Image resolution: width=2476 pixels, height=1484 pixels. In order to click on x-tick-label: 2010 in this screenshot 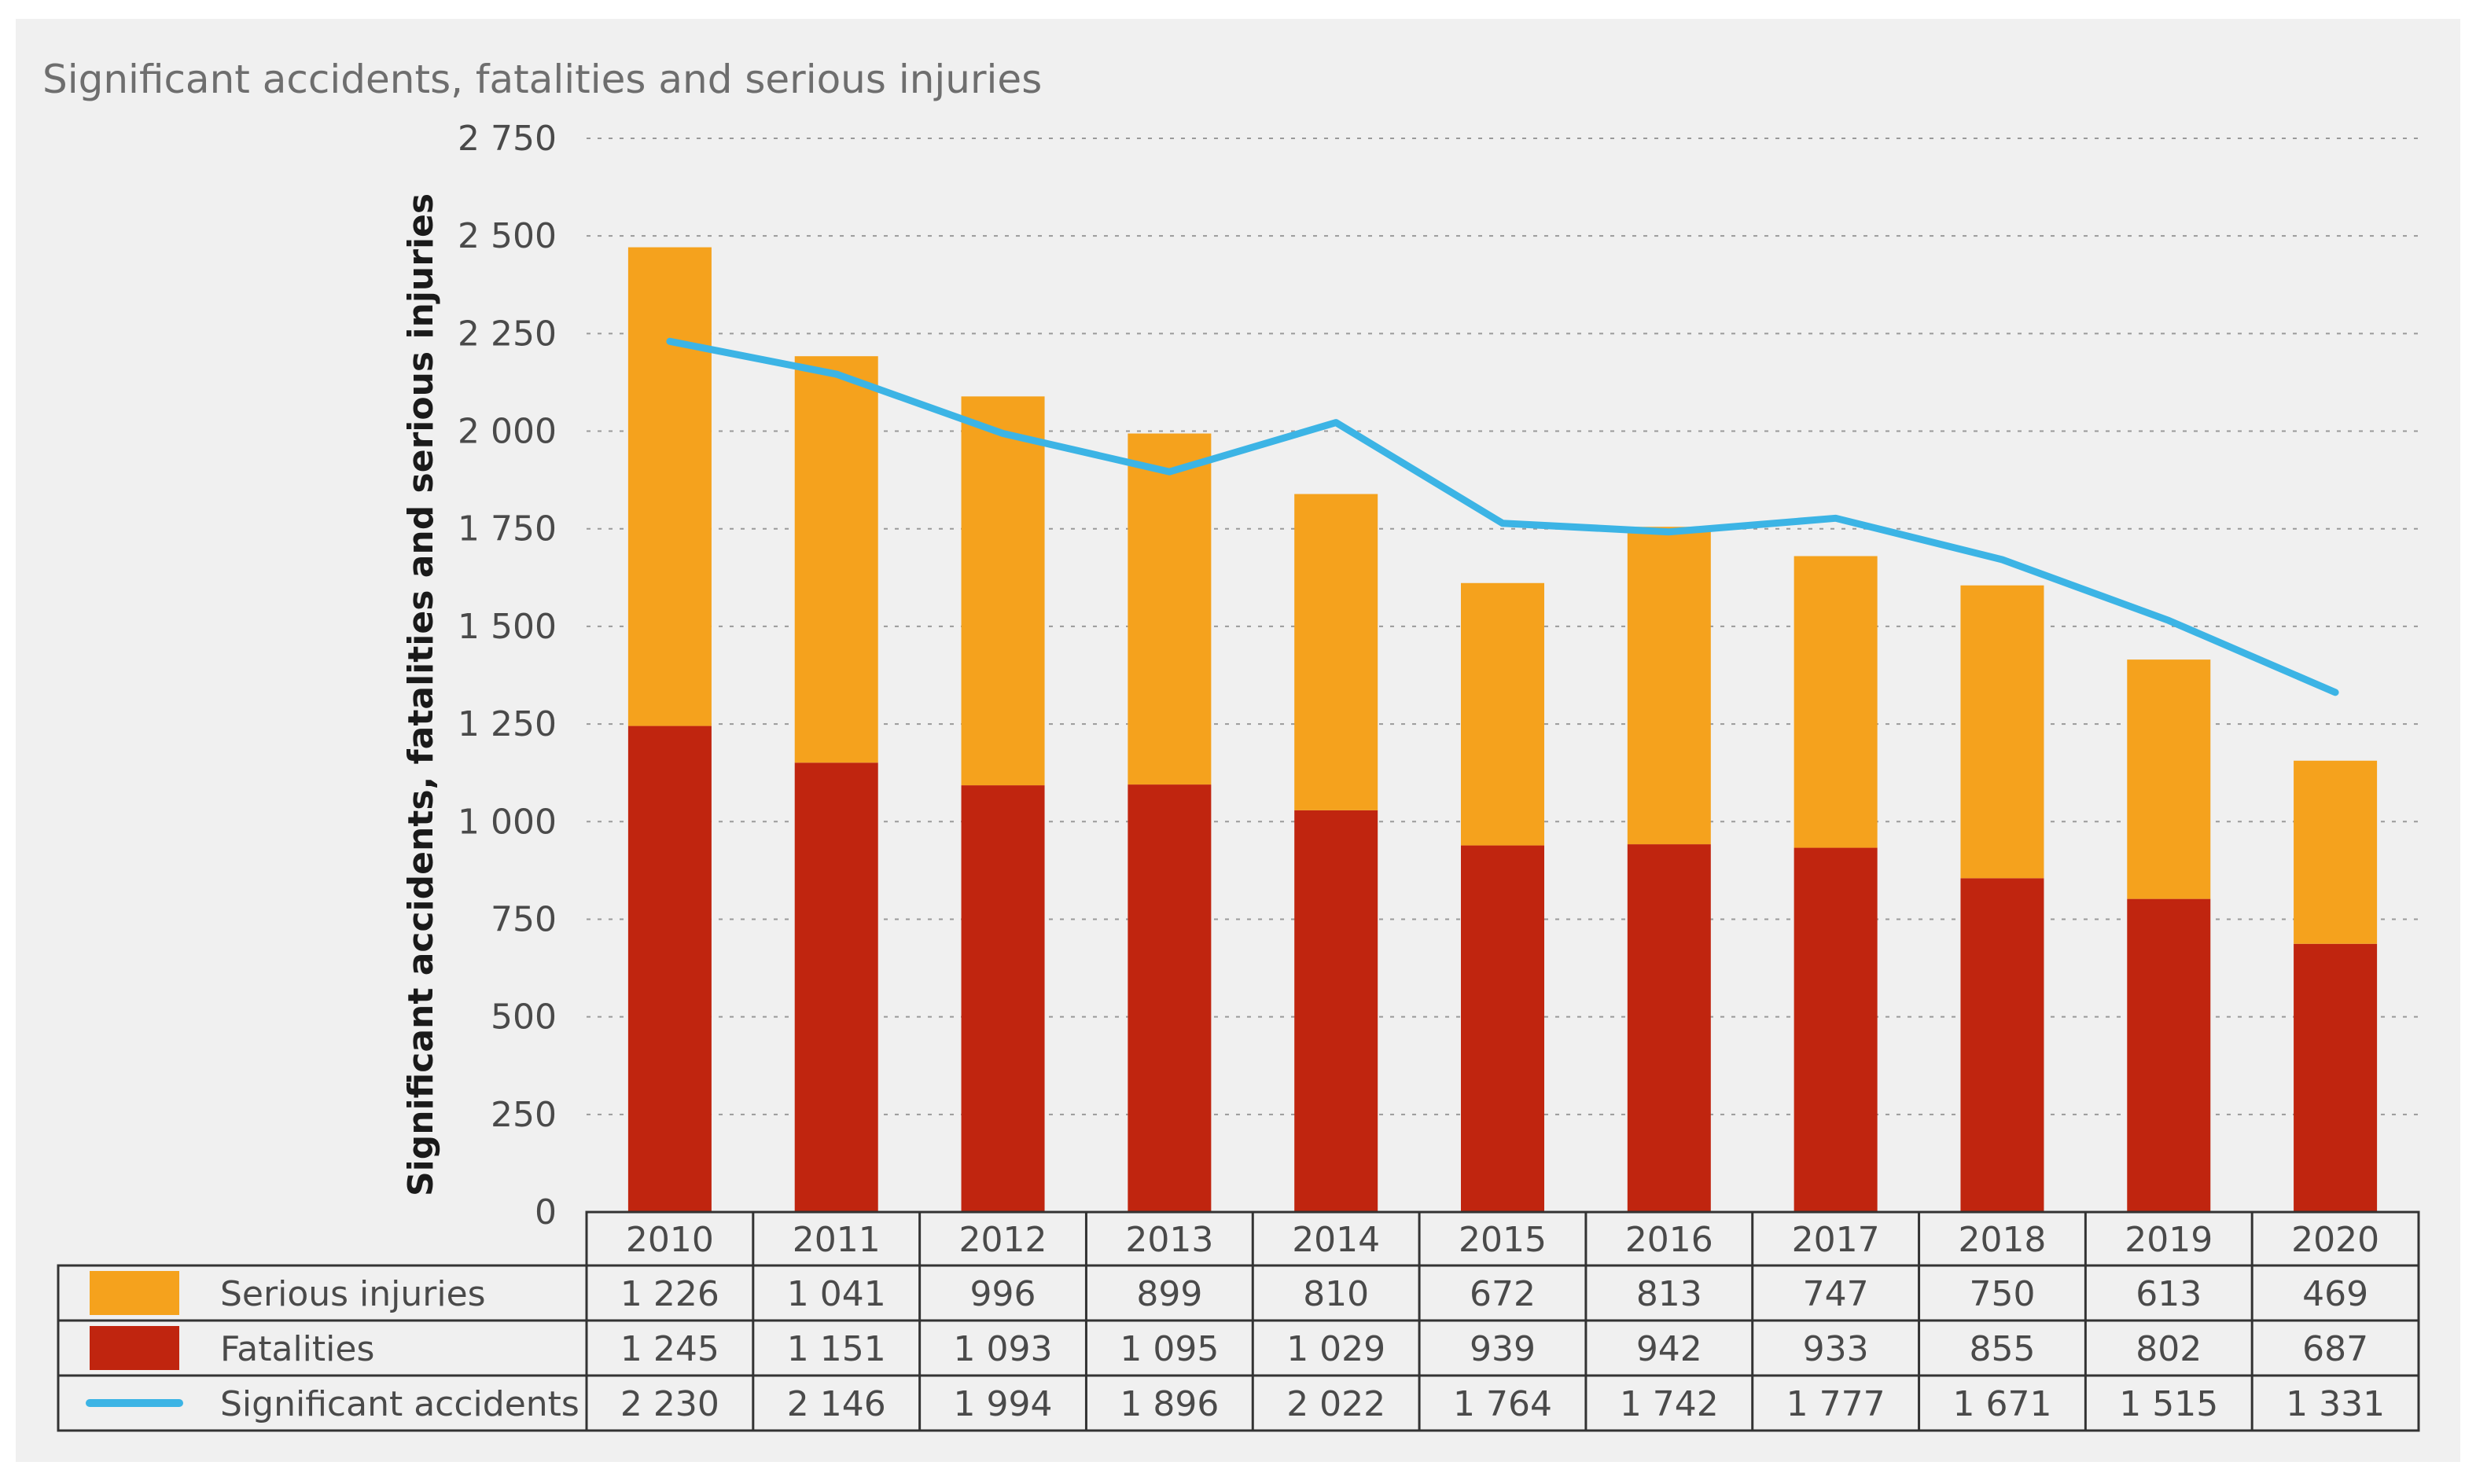, I will do `click(670, 1240)`.